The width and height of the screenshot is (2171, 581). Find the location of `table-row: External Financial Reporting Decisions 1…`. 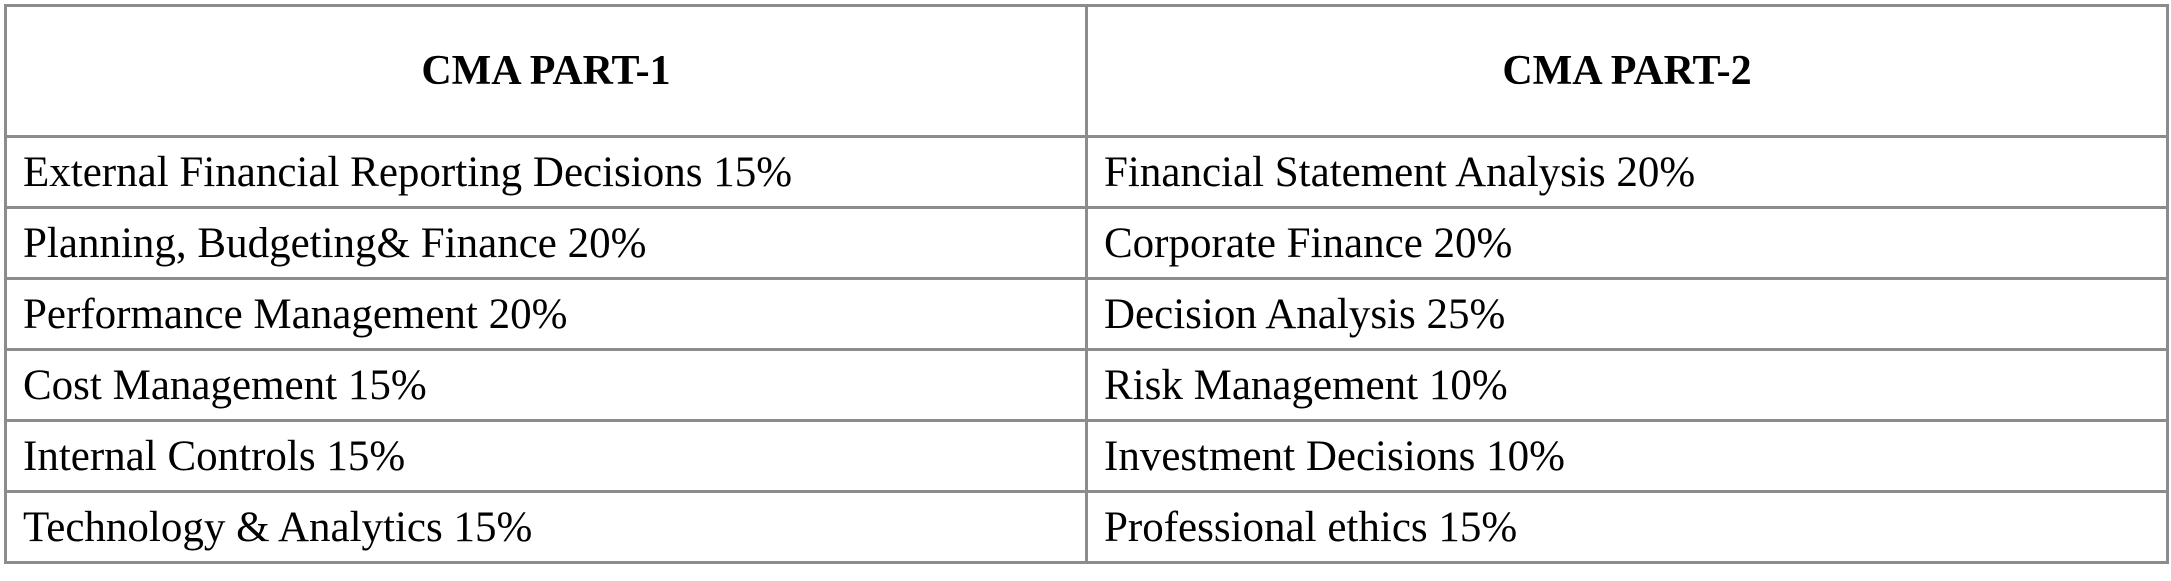

table-row: External Financial Reporting Decisions 1… is located at coordinates (1086, 172).